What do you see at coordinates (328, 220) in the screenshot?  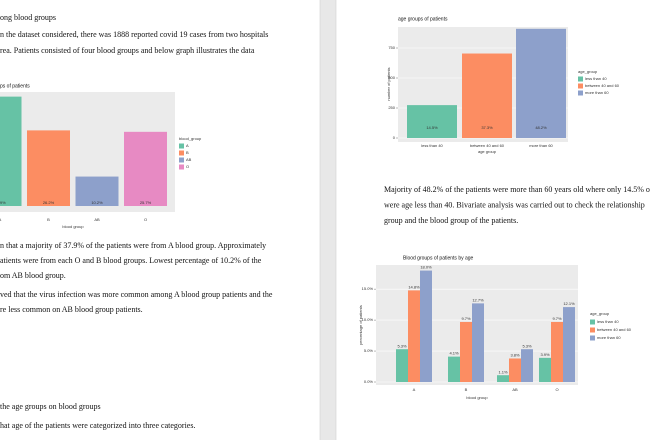 I see `page-gap` at bounding box center [328, 220].